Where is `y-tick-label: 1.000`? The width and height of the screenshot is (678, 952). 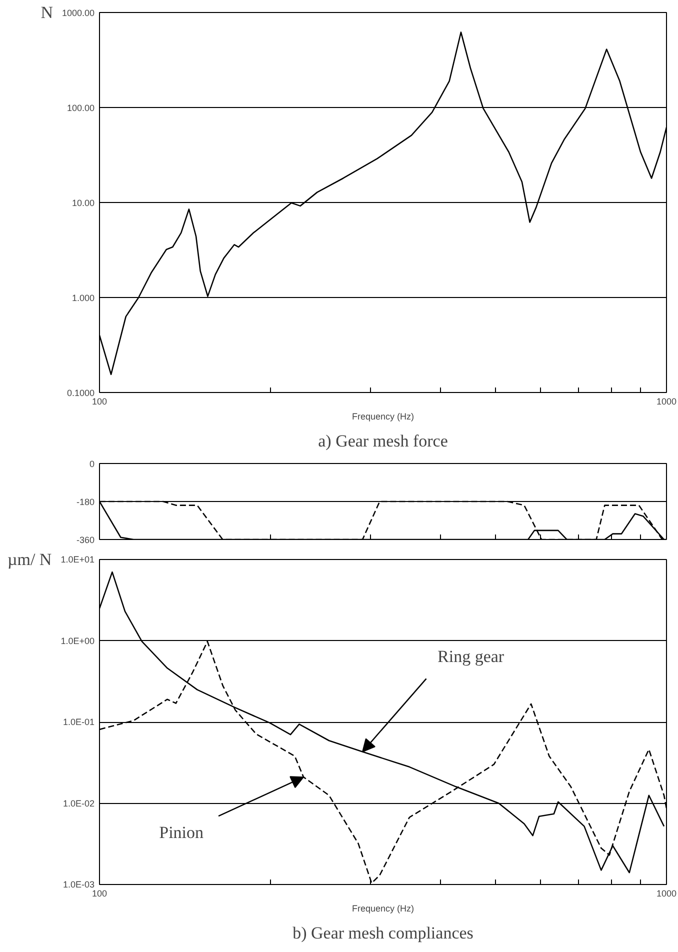
y-tick-label: 1.000 is located at coordinates (83, 298).